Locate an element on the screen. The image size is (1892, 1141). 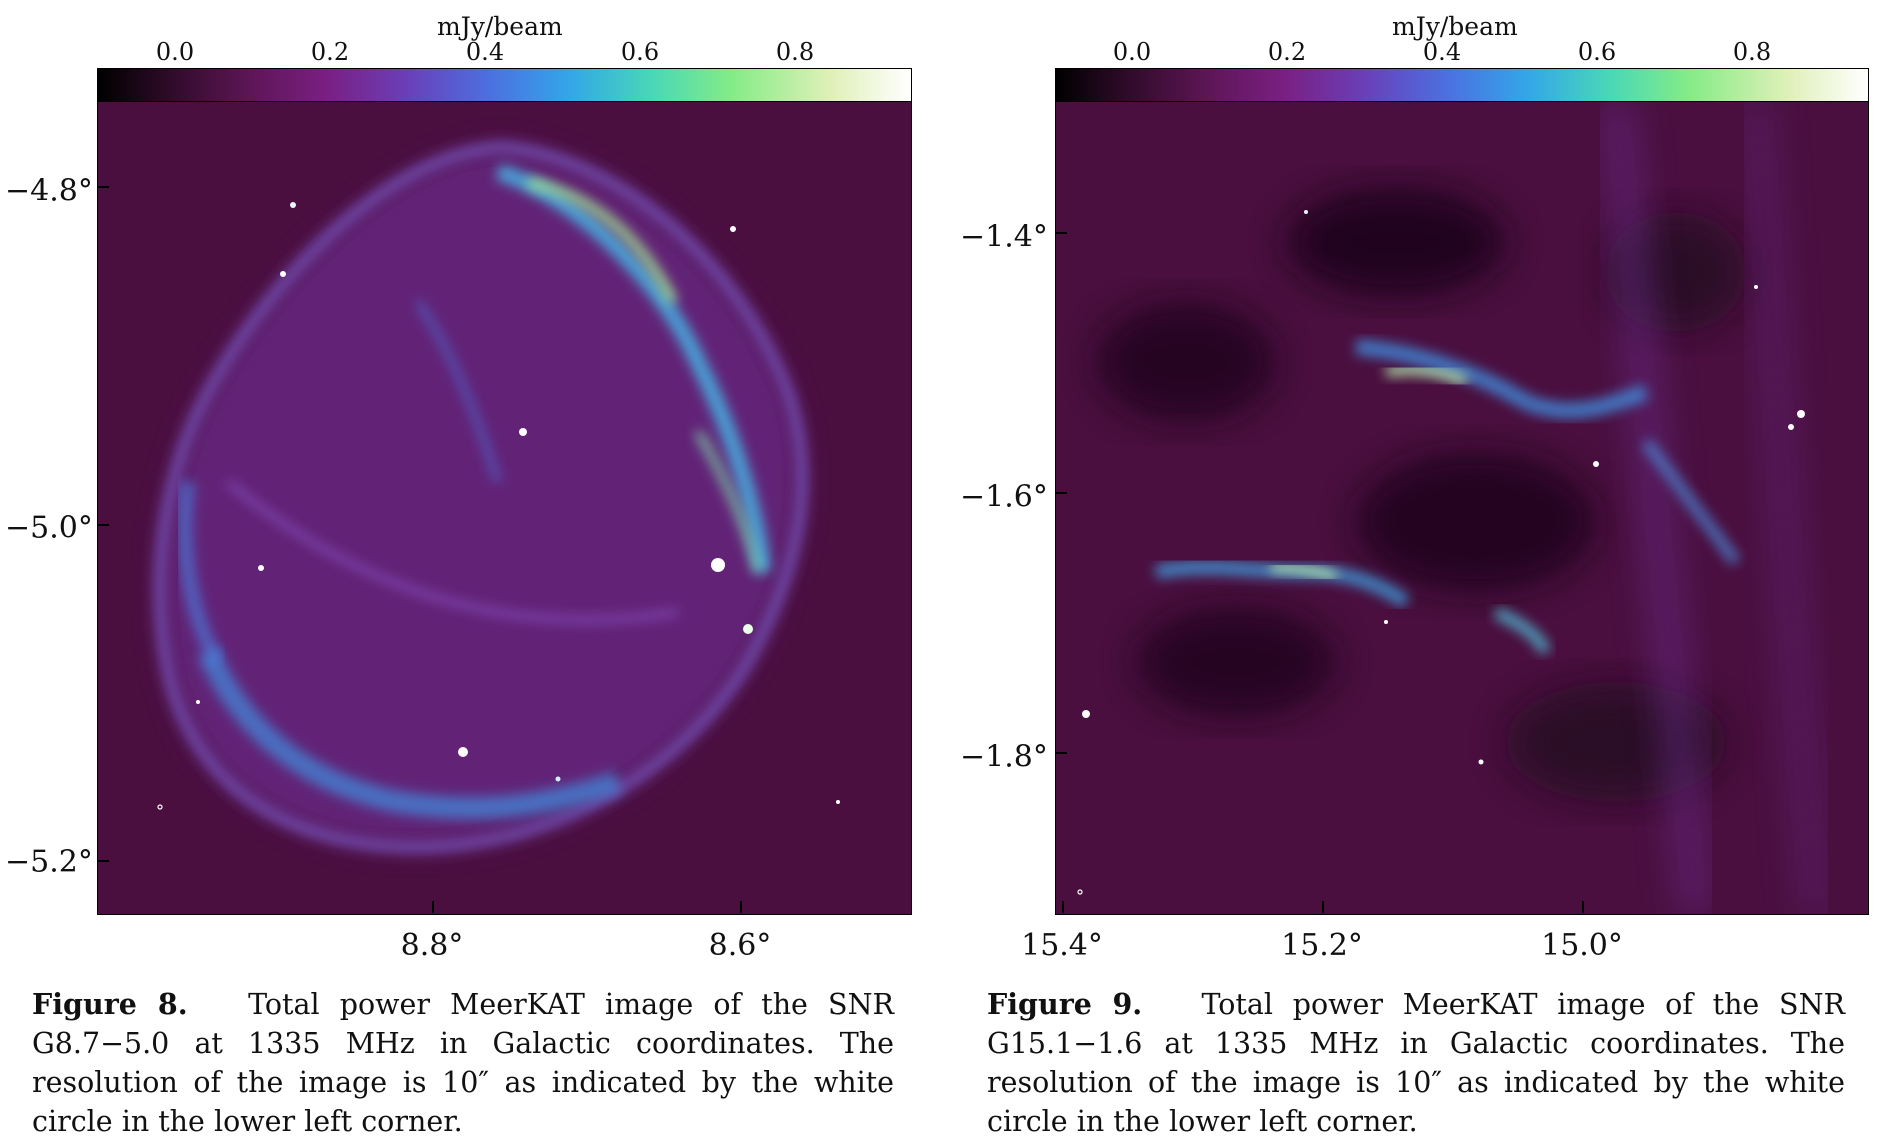
y-tick-label: −1.8° is located at coordinates (1004, 757).